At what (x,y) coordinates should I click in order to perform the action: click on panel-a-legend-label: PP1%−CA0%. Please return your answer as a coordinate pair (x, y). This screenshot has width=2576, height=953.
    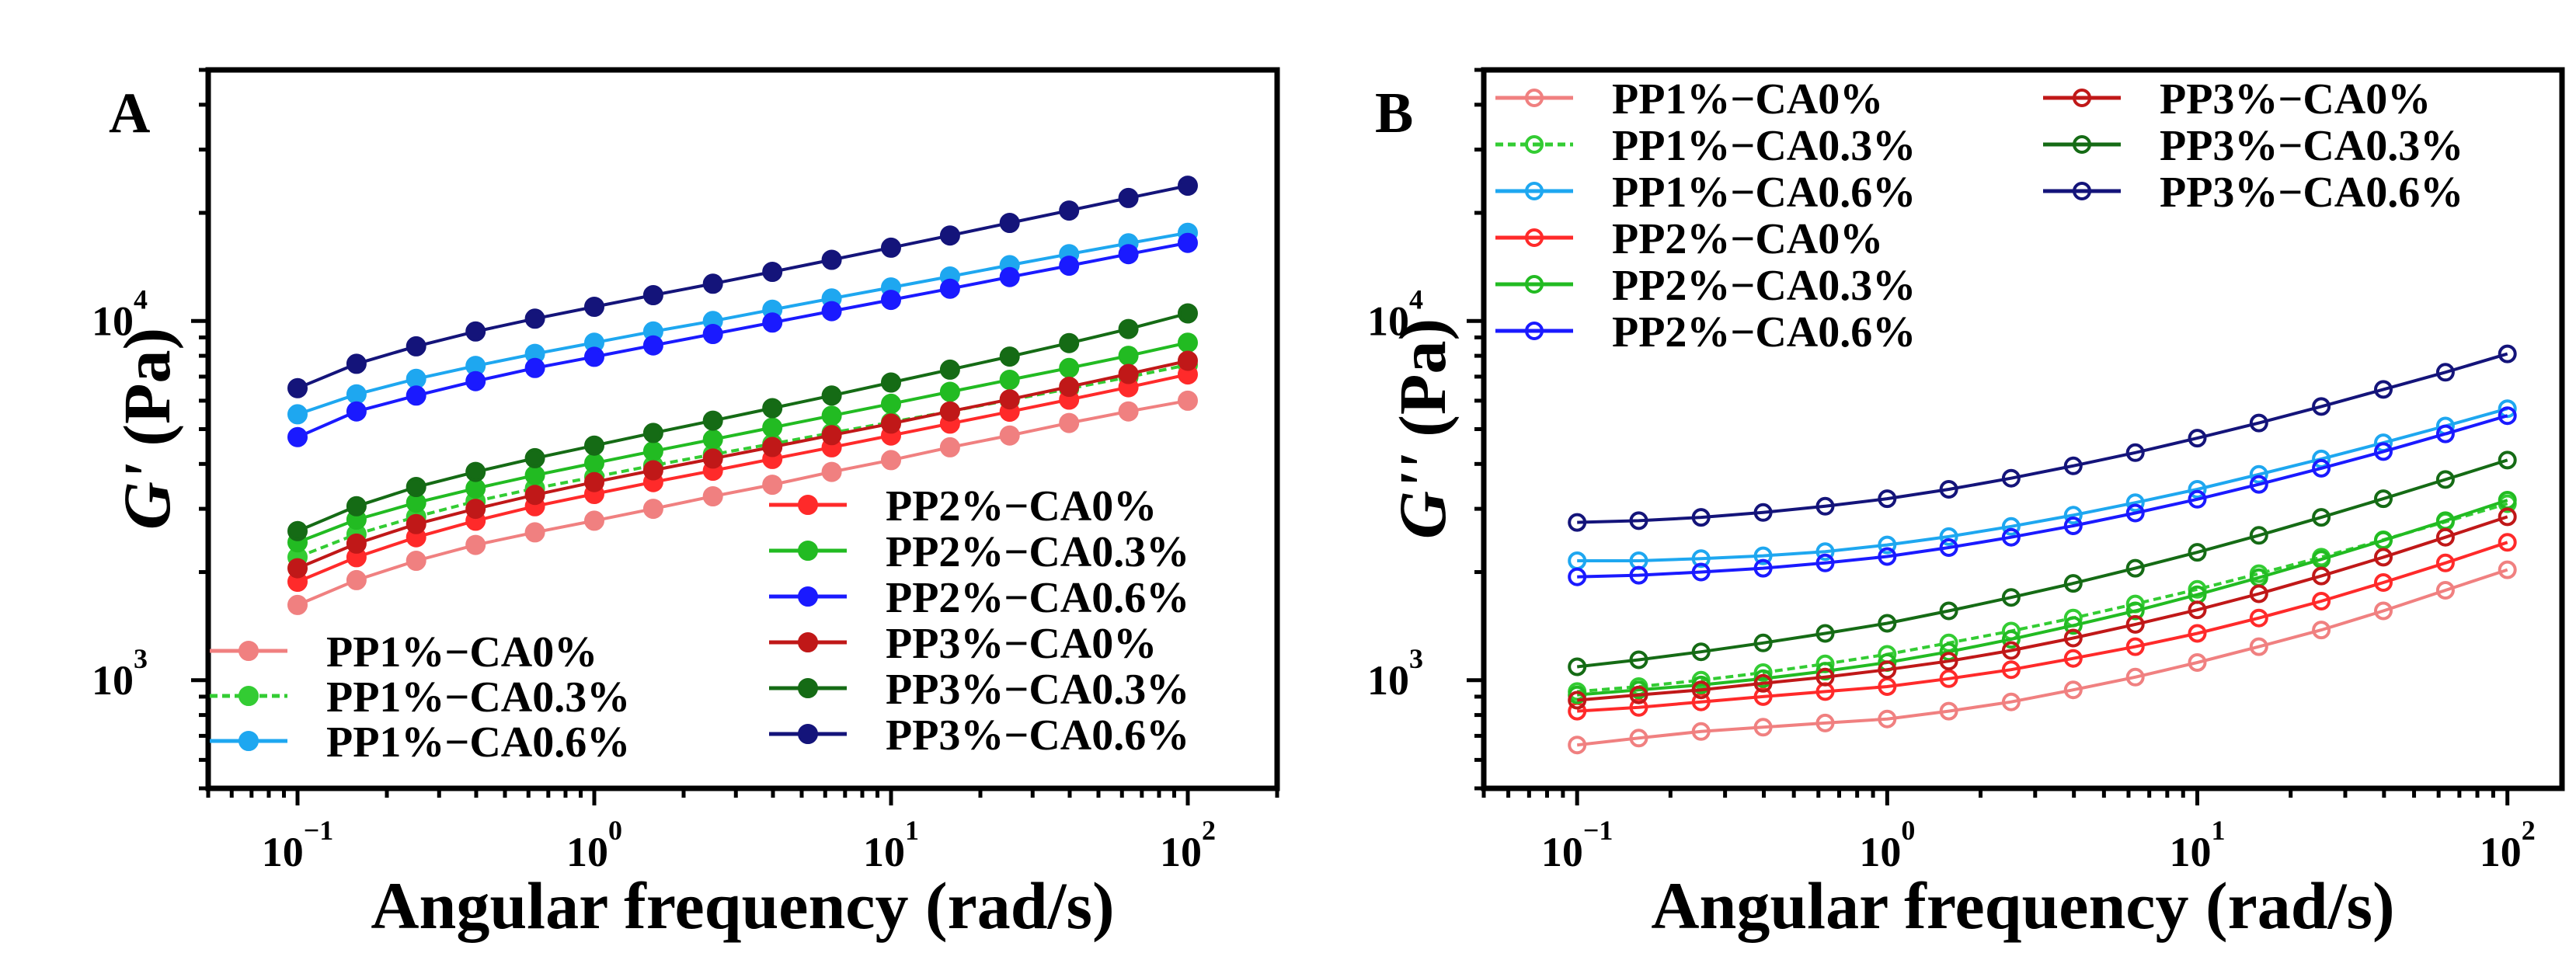
    Looking at the image, I should click on (462, 652).